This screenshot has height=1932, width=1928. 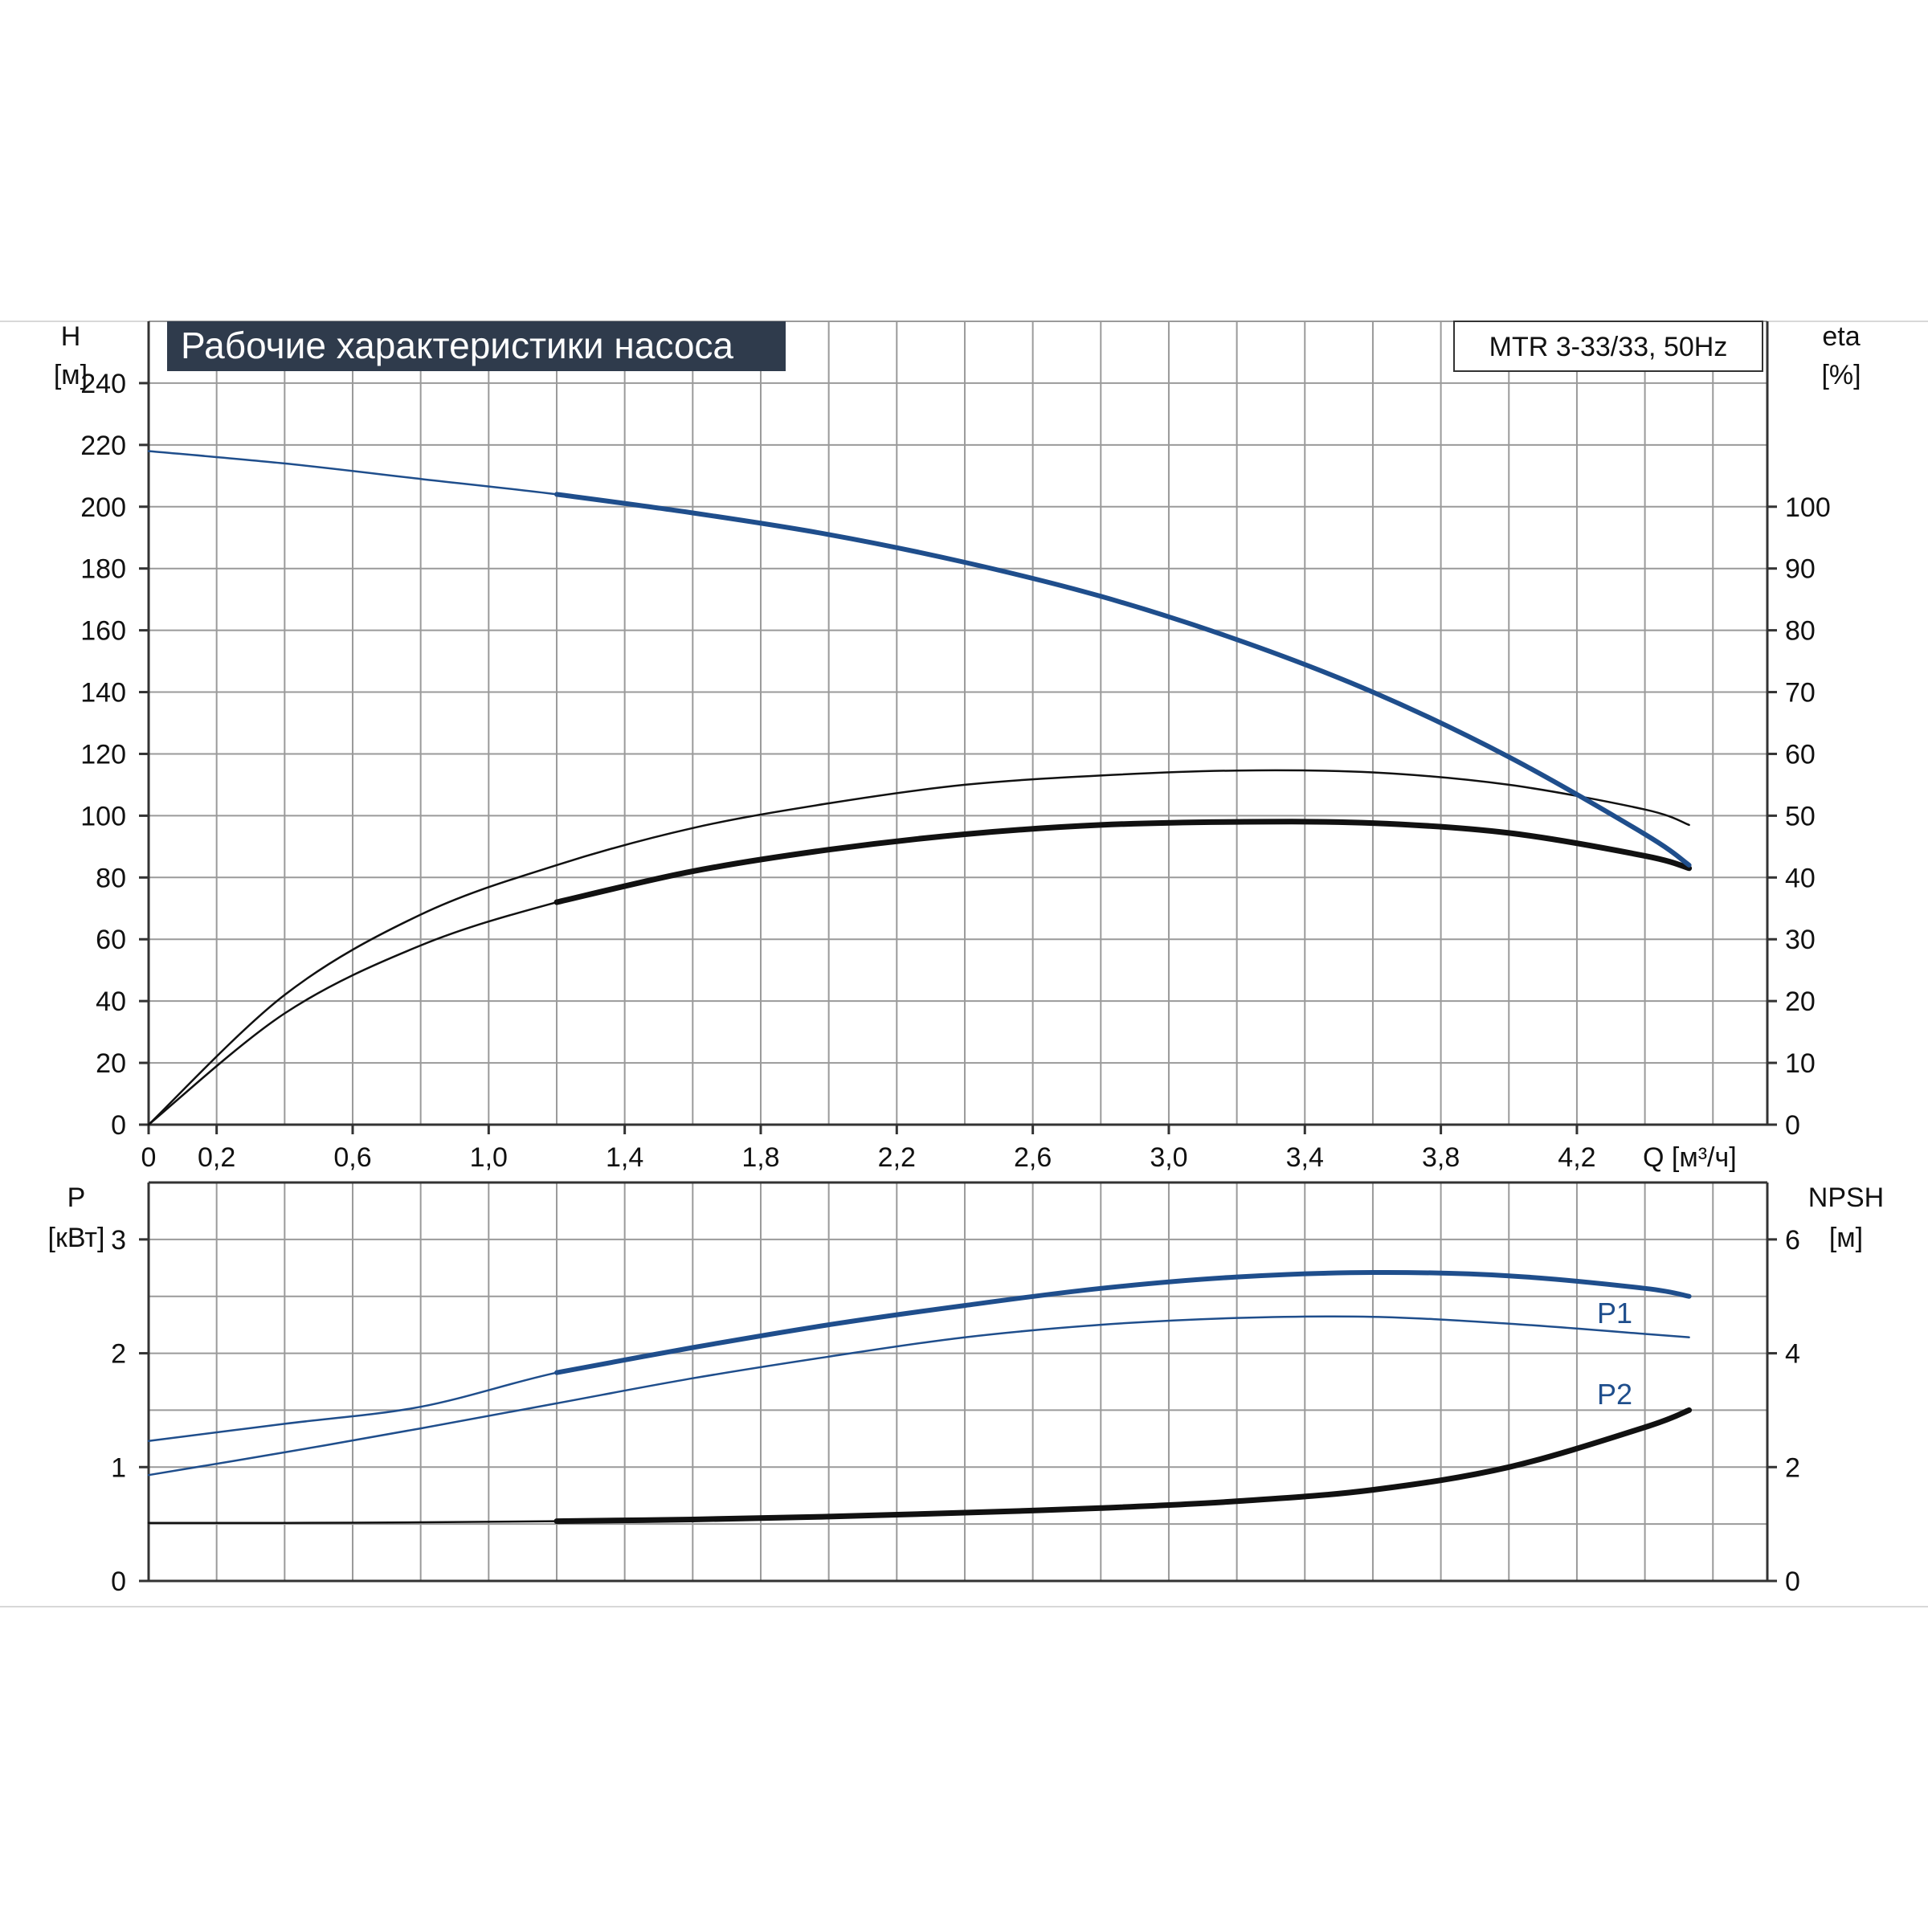 What do you see at coordinates (1846, 1197) in the screenshot?
I see `npsh-axis-name: NPSH` at bounding box center [1846, 1197].